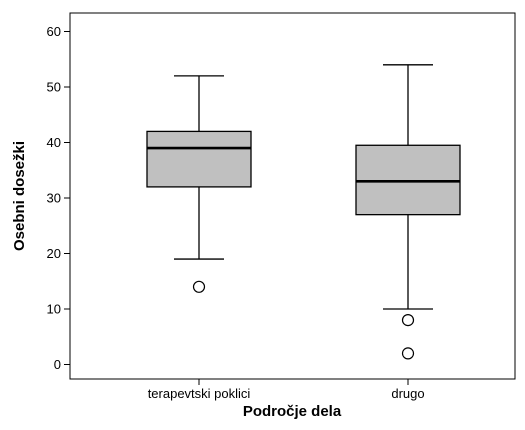 The image size is (525, 430). I want to click on x-axis-title: Področje dela, so click(292, 411).